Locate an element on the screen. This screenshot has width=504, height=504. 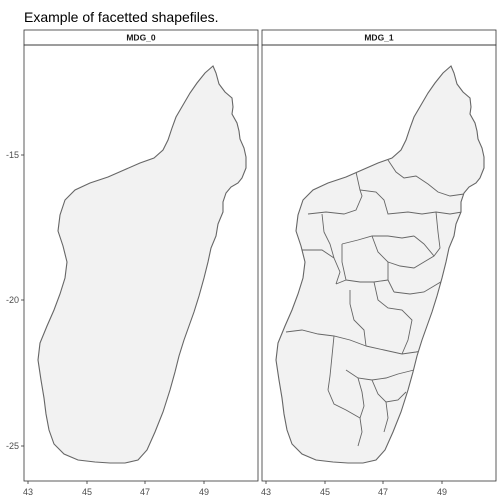
y-tick-label: -25 is located at coordinates (12, 446).